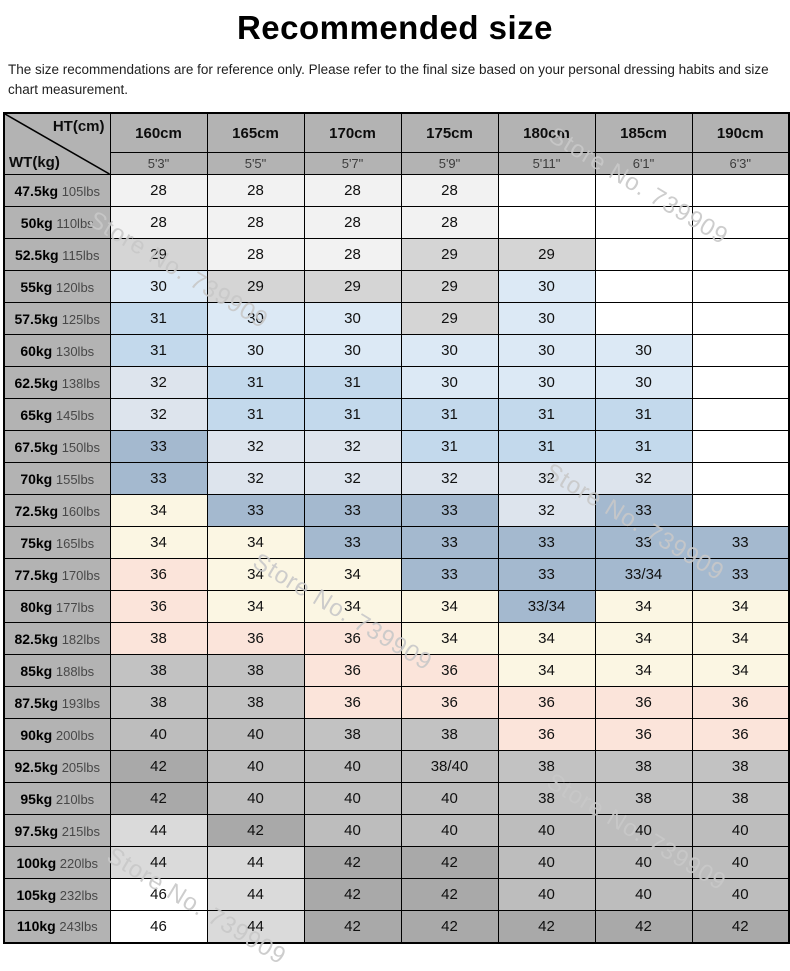 This screenshot has height=971, width=790. What do you see at coordinates (57, 254) in the screenshot?
I see `weight-row-header: 52.5kg 115lbs` at bounding box center [57, 254].